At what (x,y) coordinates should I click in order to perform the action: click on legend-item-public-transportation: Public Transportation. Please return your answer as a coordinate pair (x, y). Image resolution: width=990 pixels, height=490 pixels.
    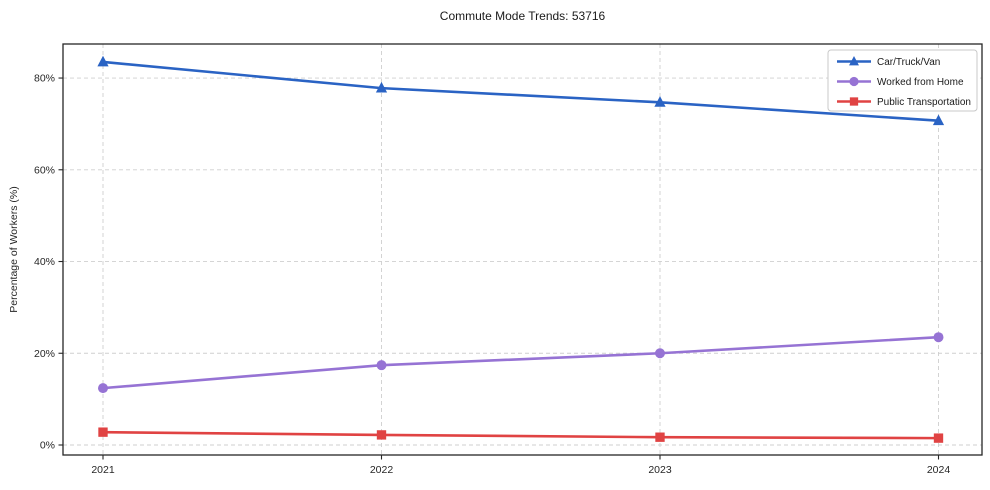
    Looking at the image, I should click on (904, 102).